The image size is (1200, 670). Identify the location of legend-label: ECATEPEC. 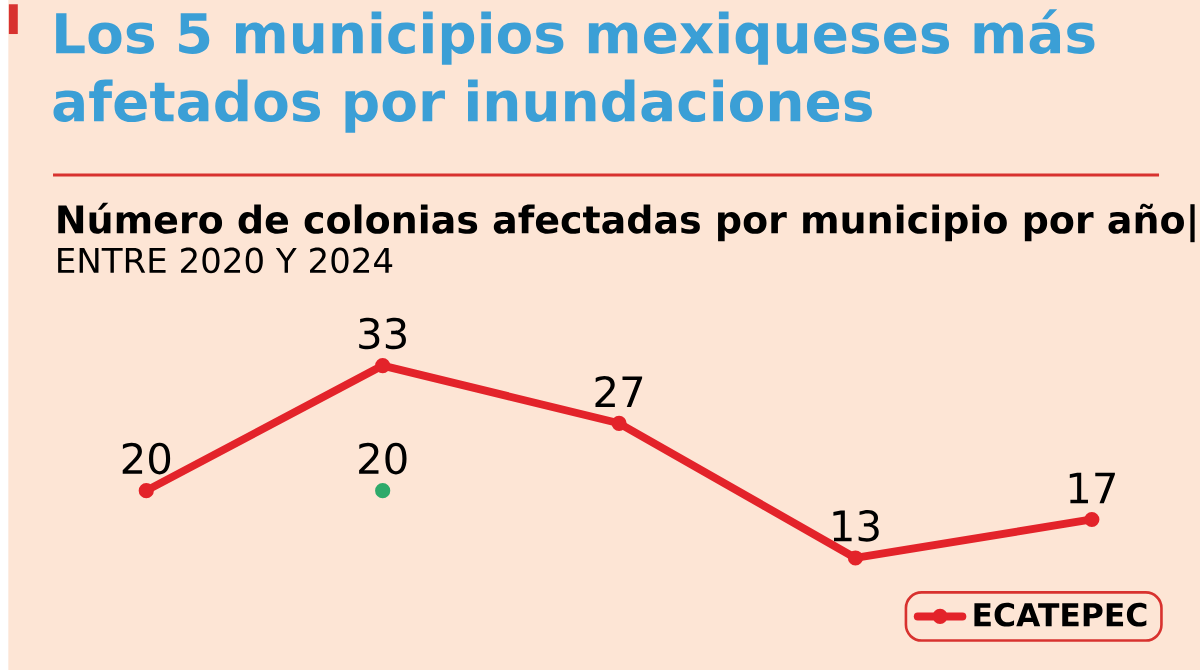
(1060, 614).